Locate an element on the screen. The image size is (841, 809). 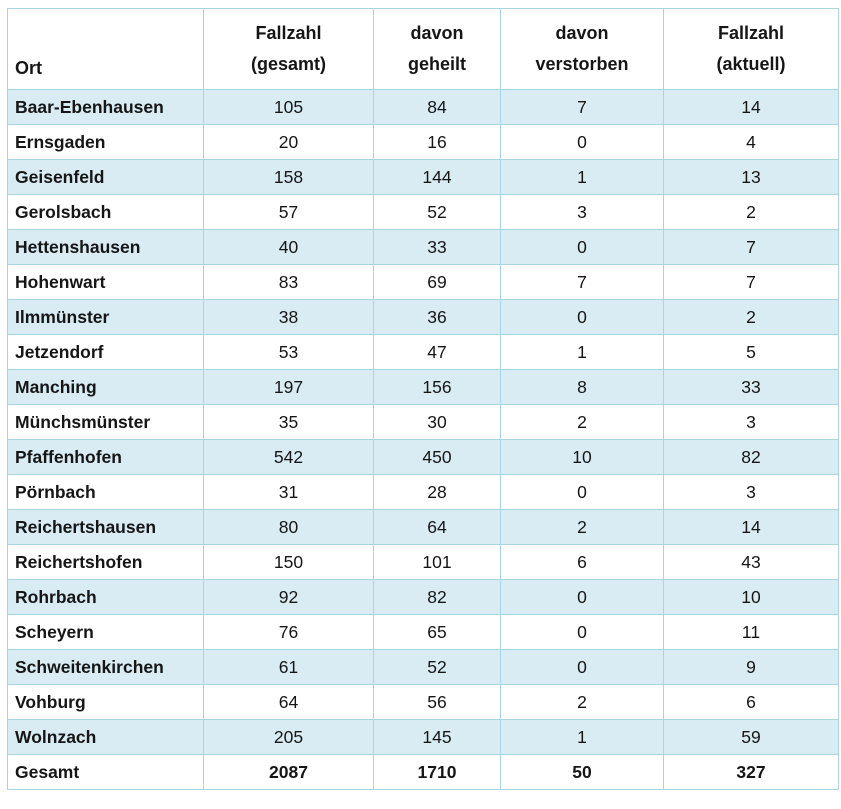
gesamt-value-cell: 20 is located at coordinates (288, 142).